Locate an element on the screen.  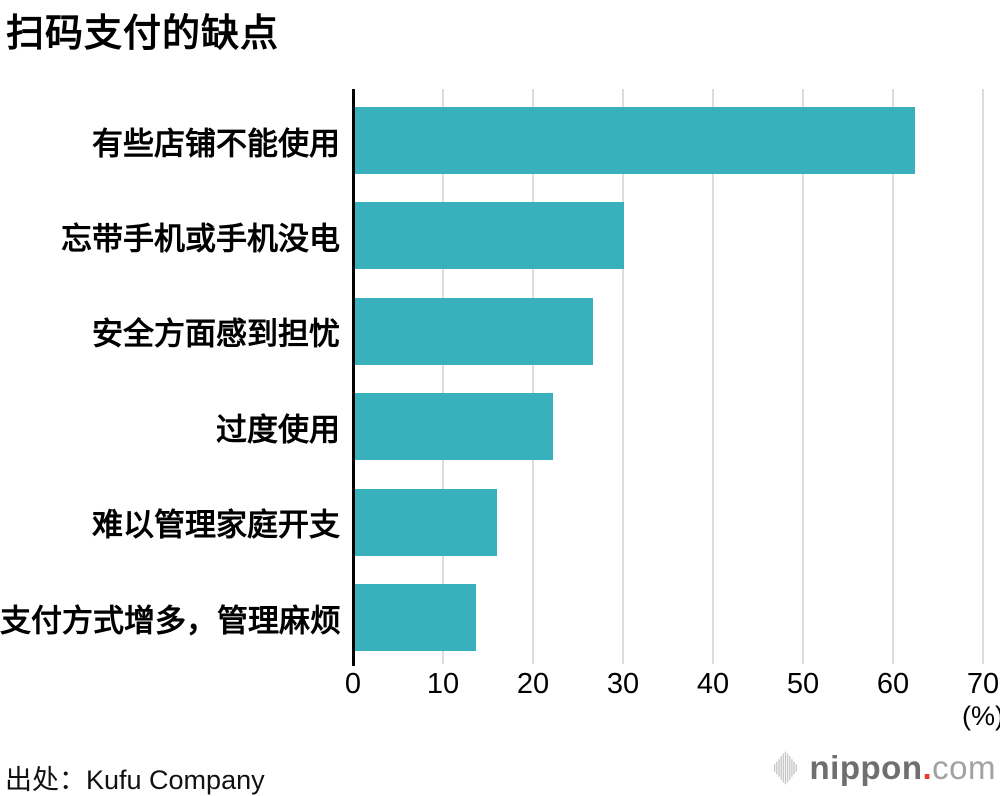
page-title: 扫码支付的缺点 is located at coordinates (143, 34).